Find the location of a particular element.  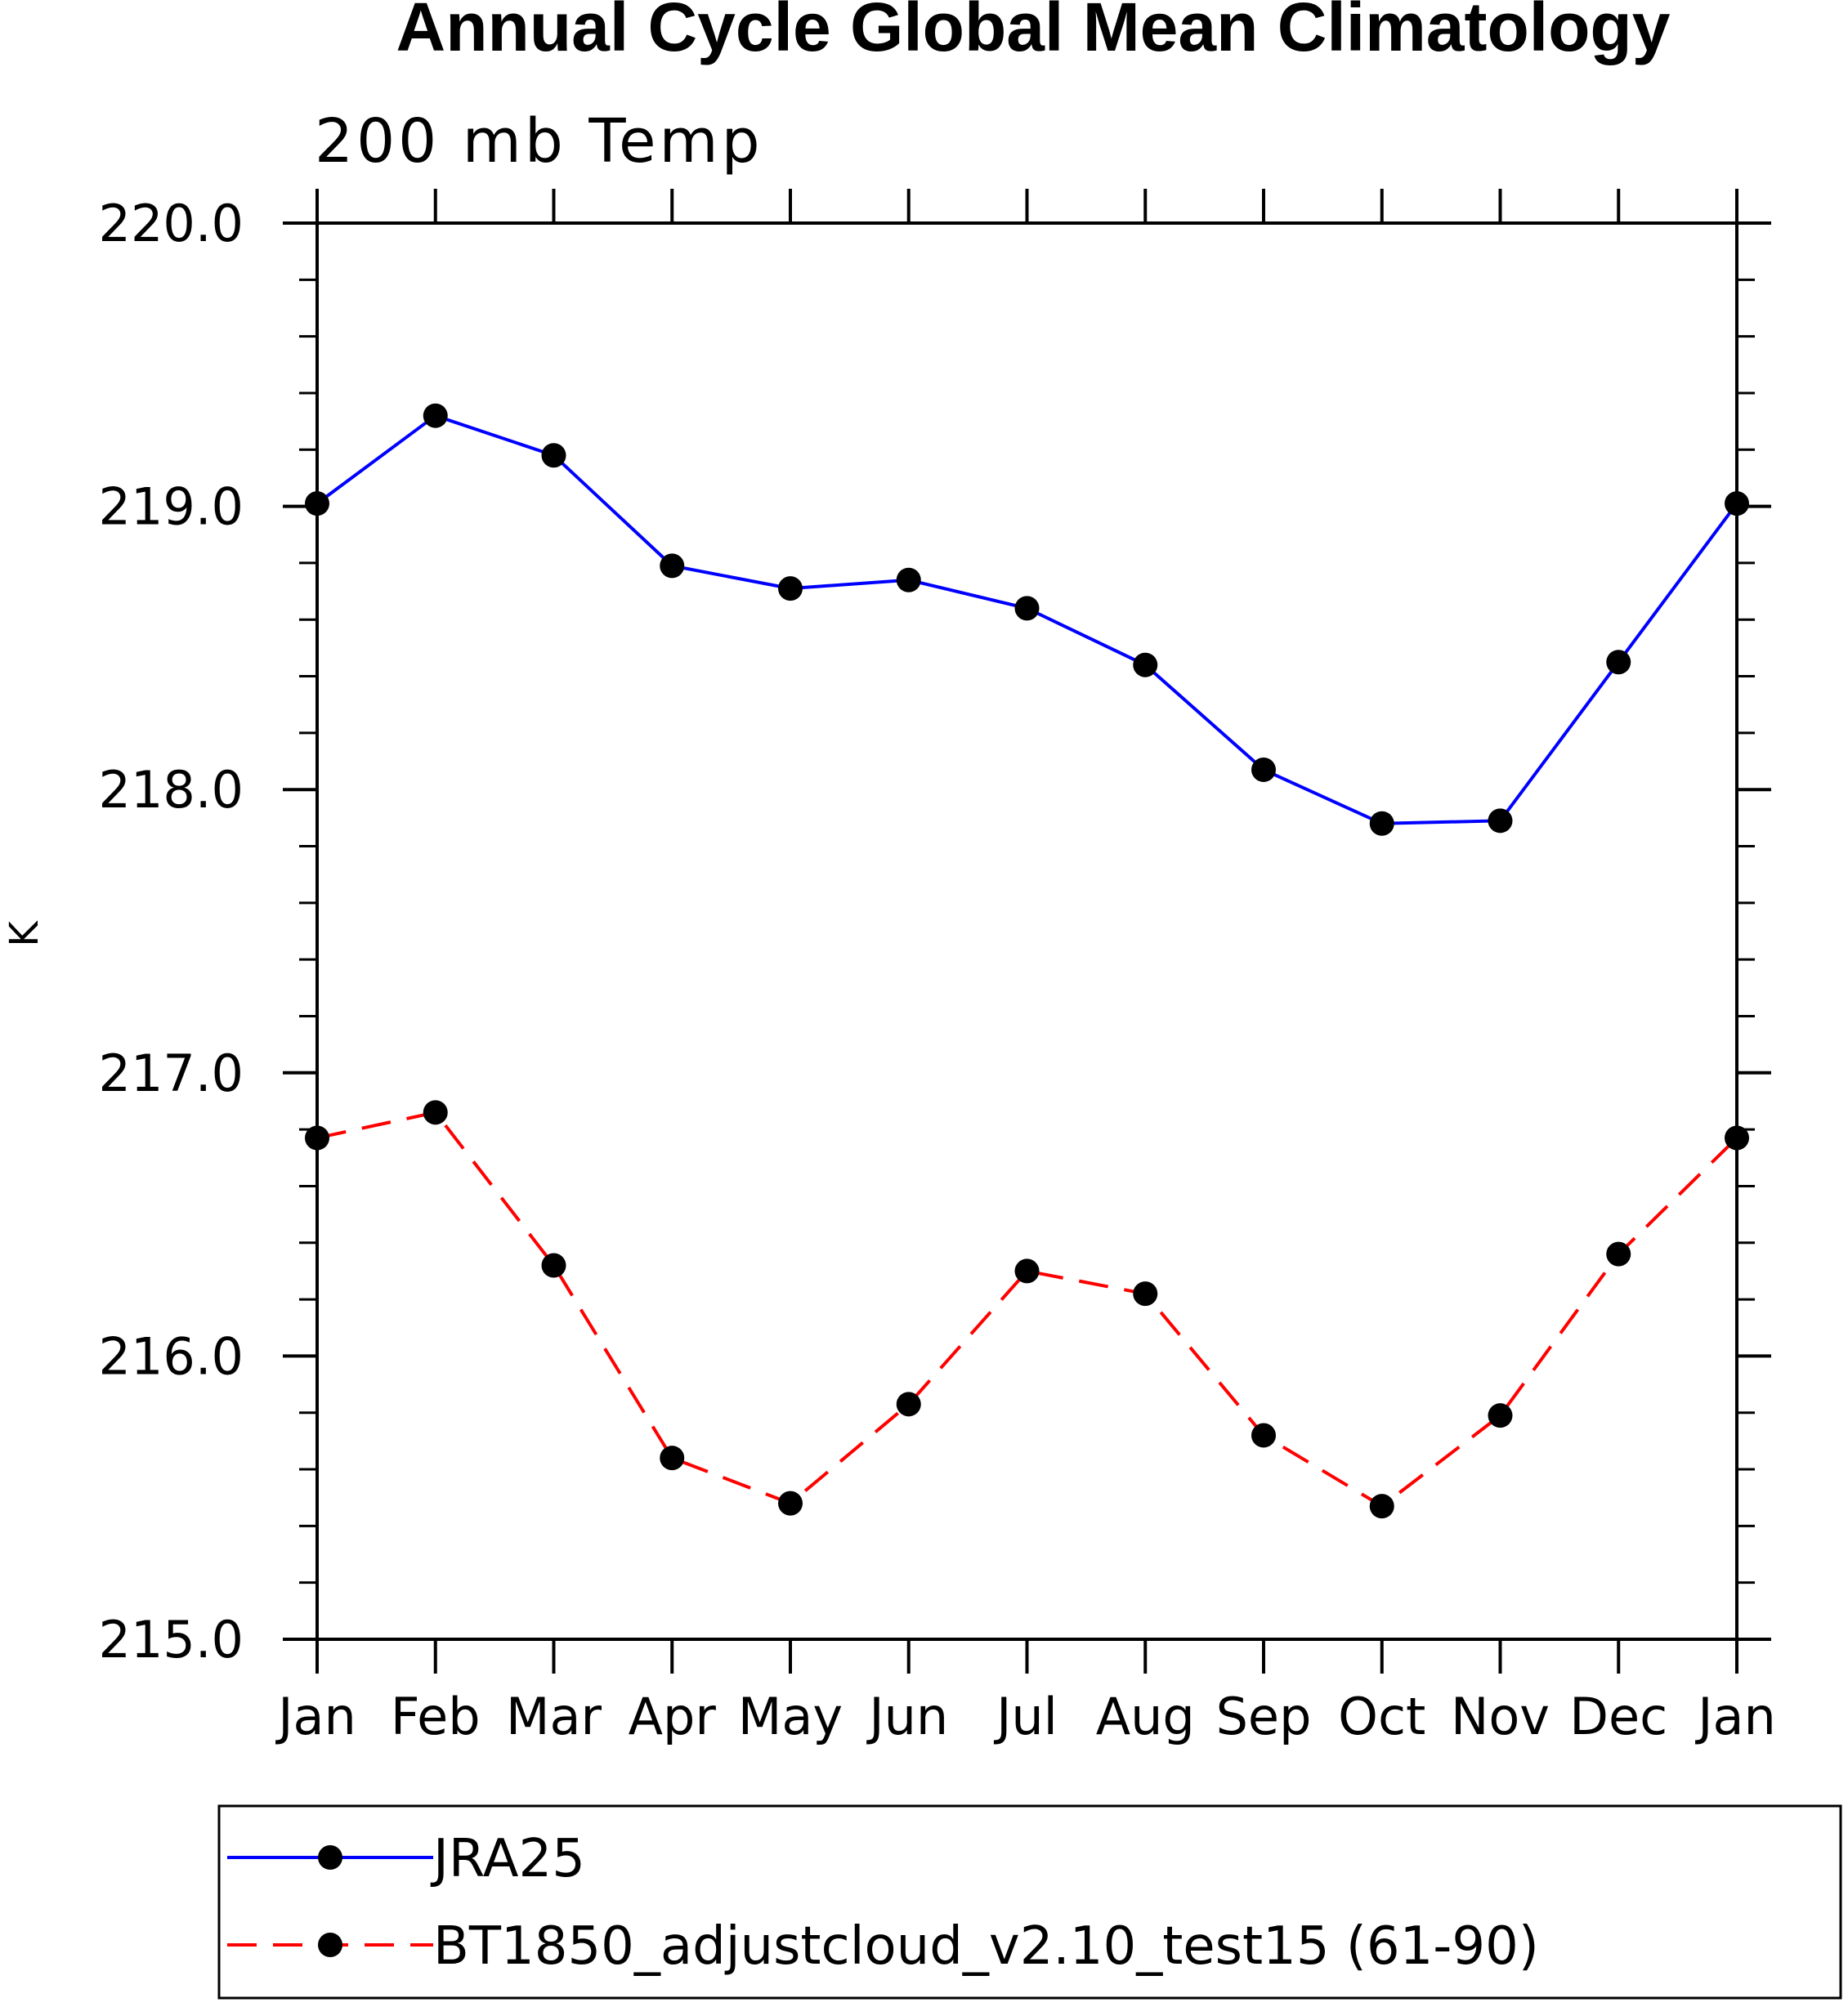

y-tick-label: 219.0 is located at coordinates (171, 507).